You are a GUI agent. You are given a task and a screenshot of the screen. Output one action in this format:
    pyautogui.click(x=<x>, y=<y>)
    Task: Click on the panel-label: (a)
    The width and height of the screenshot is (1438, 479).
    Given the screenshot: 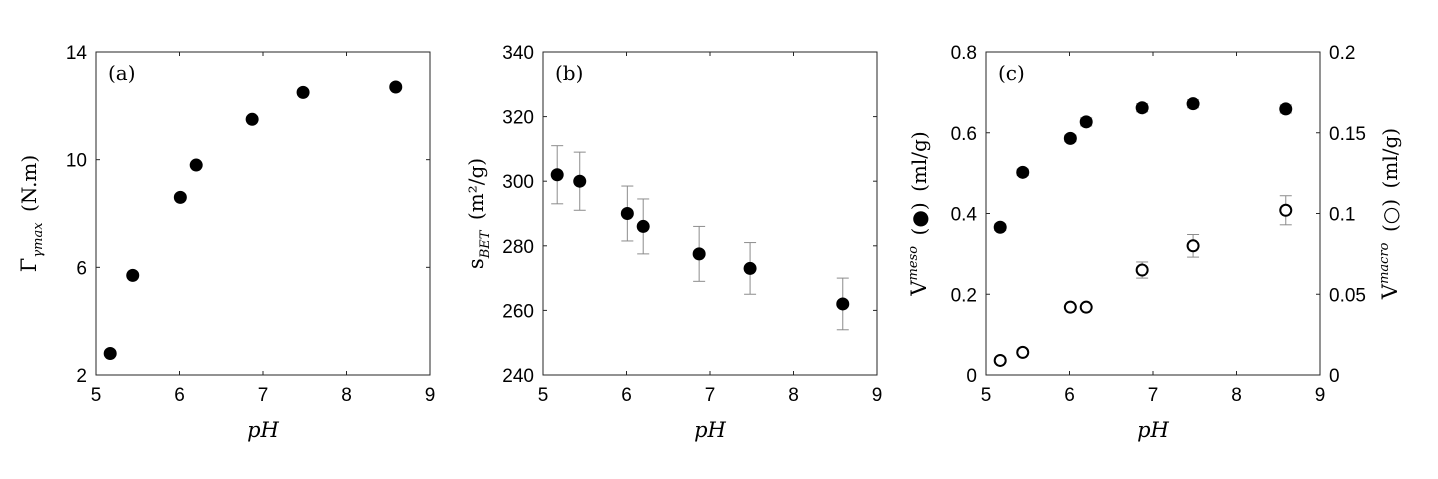 What is the action you would take?
    pyautogui.click(x=122, y=73)
    